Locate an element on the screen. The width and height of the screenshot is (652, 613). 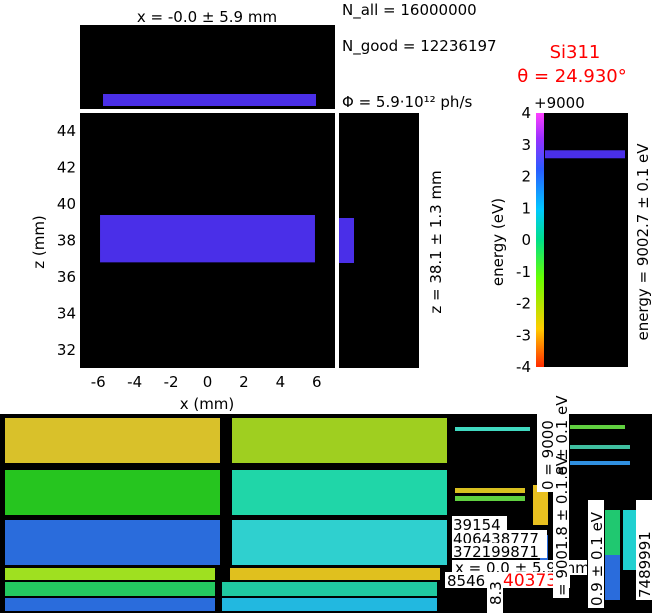
side-histogram-bar is located at coordinates (346, 240).